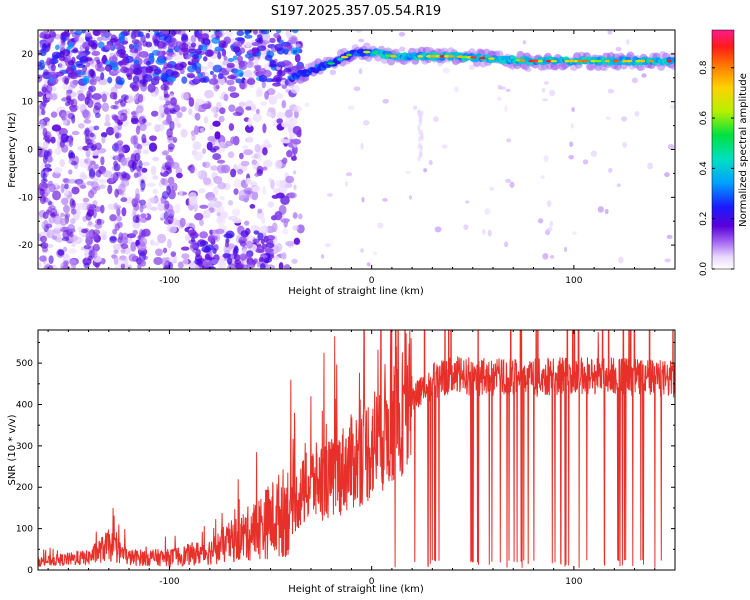 This screenshot has width=750, height=600. I want to click on snr-x-label: -100, so click(169, 582).